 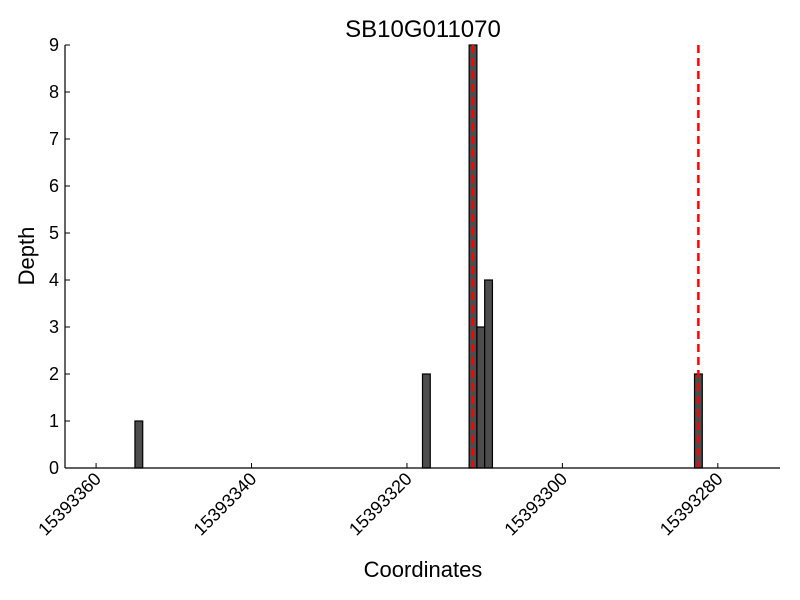 I want to click on x-tick-label-3: 15393300, so click(x=535, y=504).